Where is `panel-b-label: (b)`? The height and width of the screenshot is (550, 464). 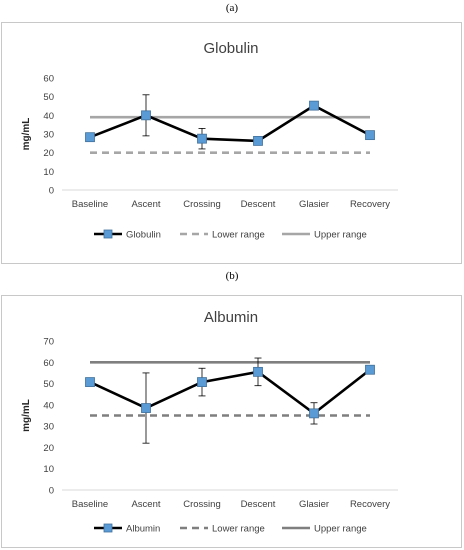
panel-b-label: (b) is located at coordinates (232, 276).